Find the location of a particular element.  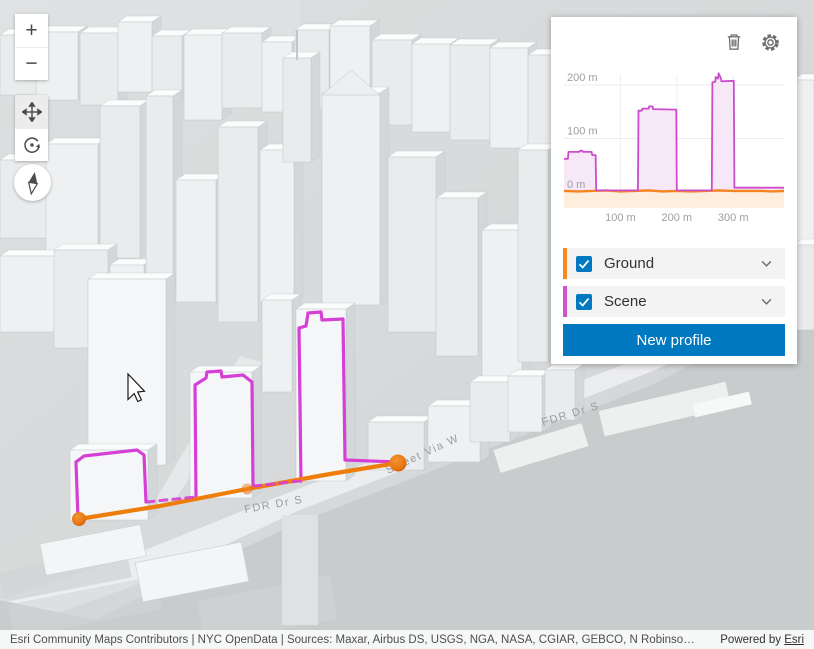

elevation-chart: 0 m 100 m 200 m 100 m 200 m 300 m is located at coordinates (674, 148).